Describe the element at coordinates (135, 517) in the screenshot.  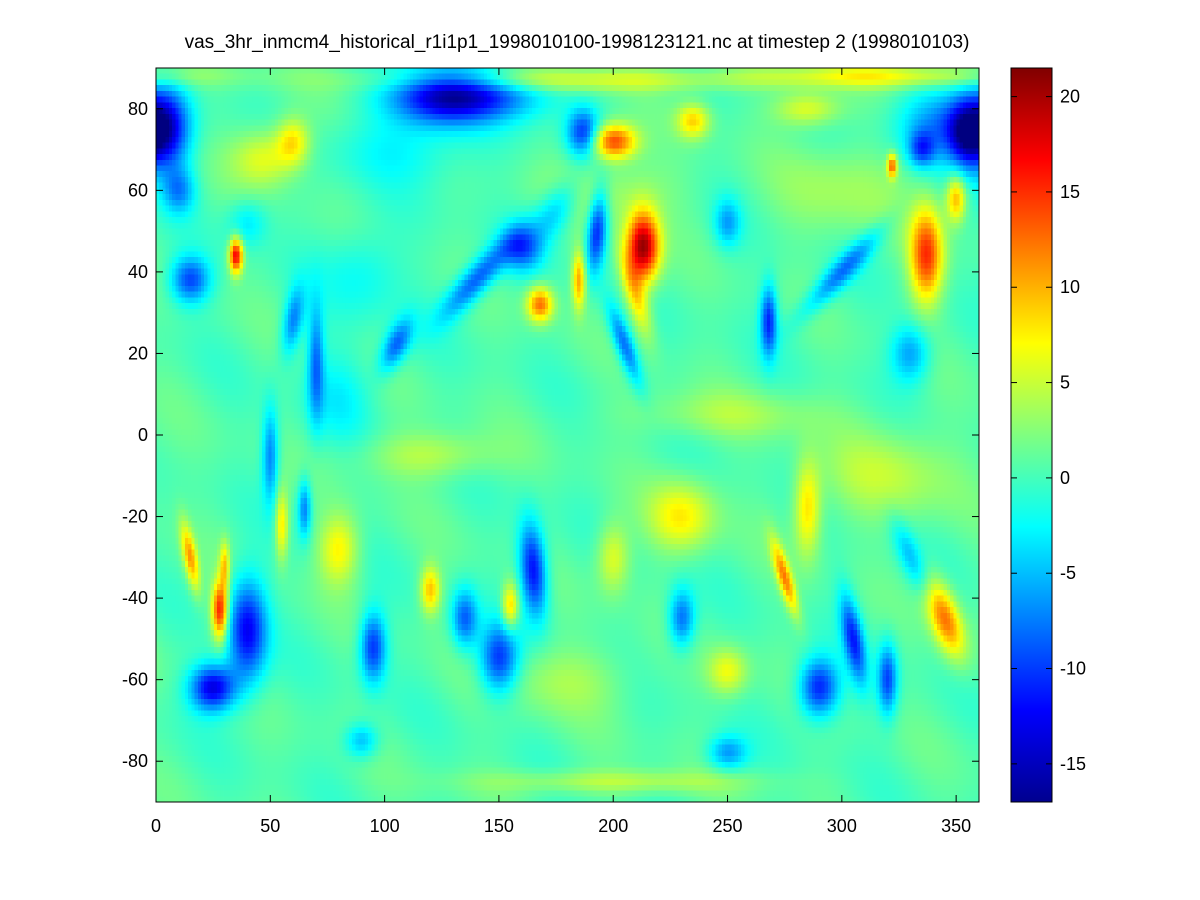
I see `y-tick-label: -20` at that location.